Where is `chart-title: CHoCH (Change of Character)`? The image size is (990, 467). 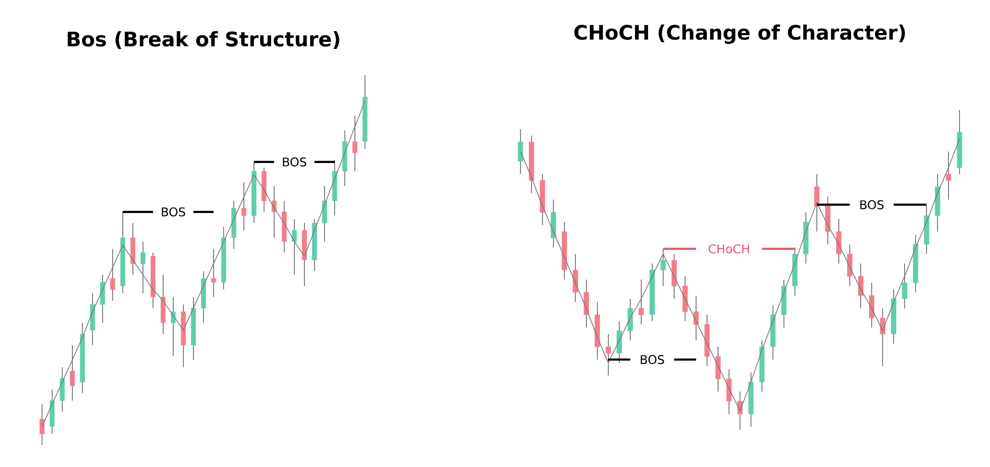 chart-title: CHoCH (Change of Character) is located at coordinates (739, 34).